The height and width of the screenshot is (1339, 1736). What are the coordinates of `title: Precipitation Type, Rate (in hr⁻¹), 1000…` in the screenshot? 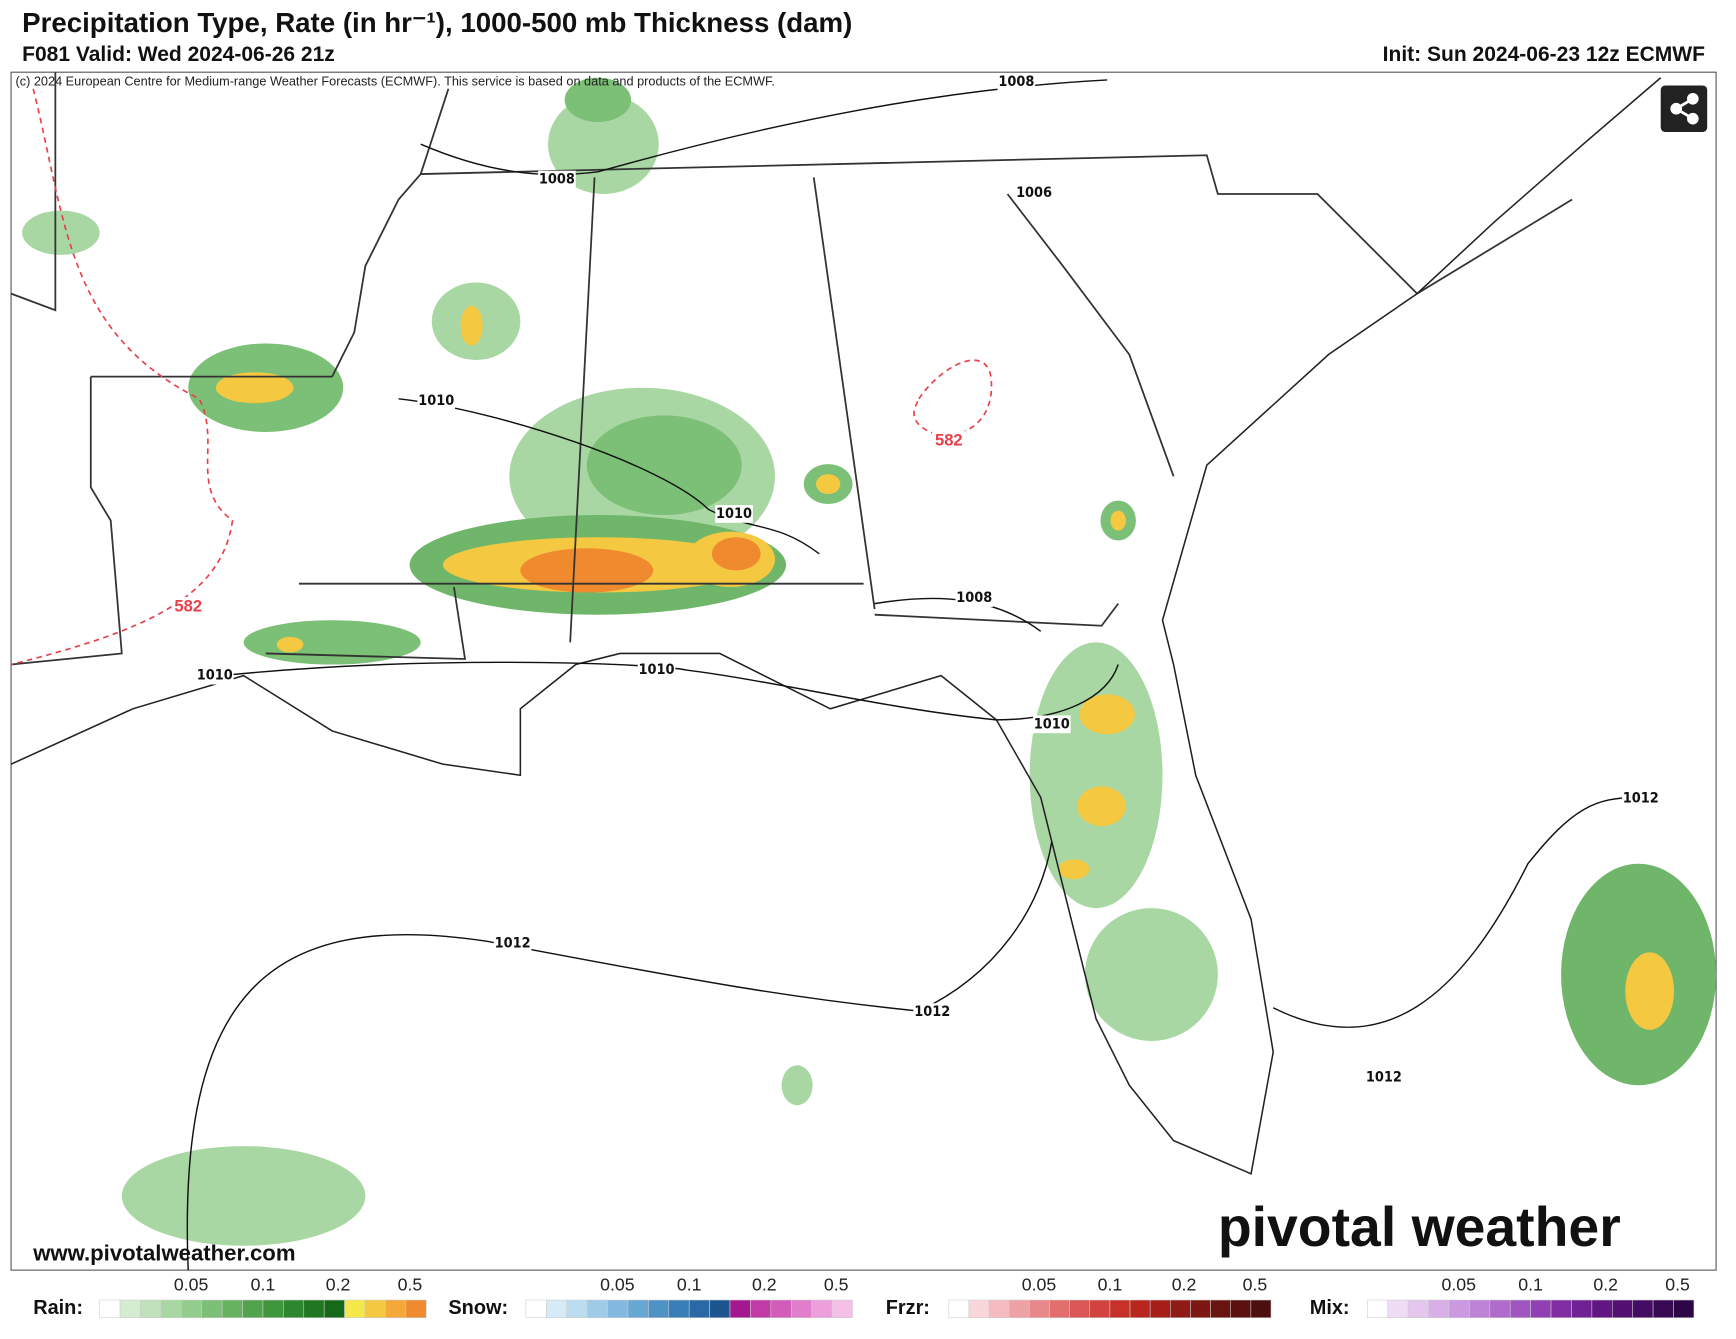 It's located at (437, 22).